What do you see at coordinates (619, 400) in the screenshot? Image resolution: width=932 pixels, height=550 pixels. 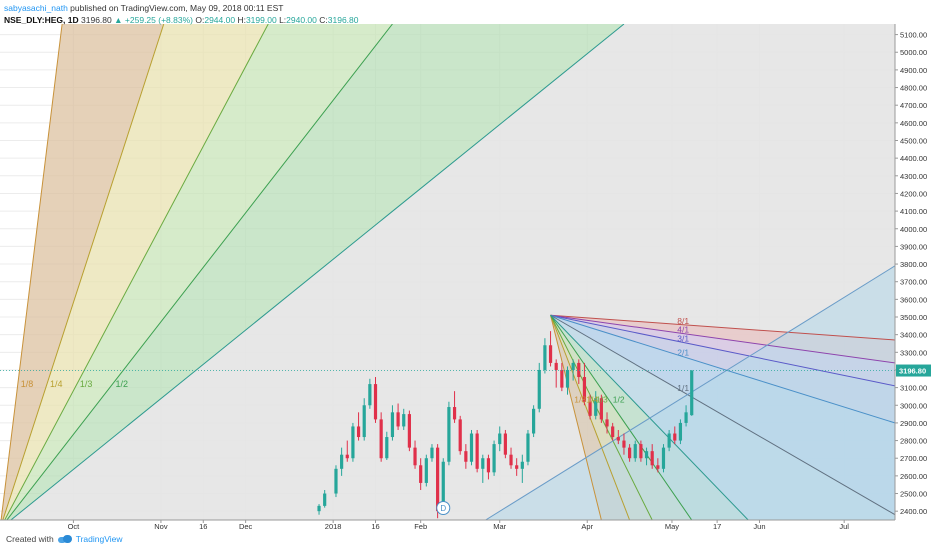 I see `fan-label-high-down: 1/2` at bounding box center [619, 400].